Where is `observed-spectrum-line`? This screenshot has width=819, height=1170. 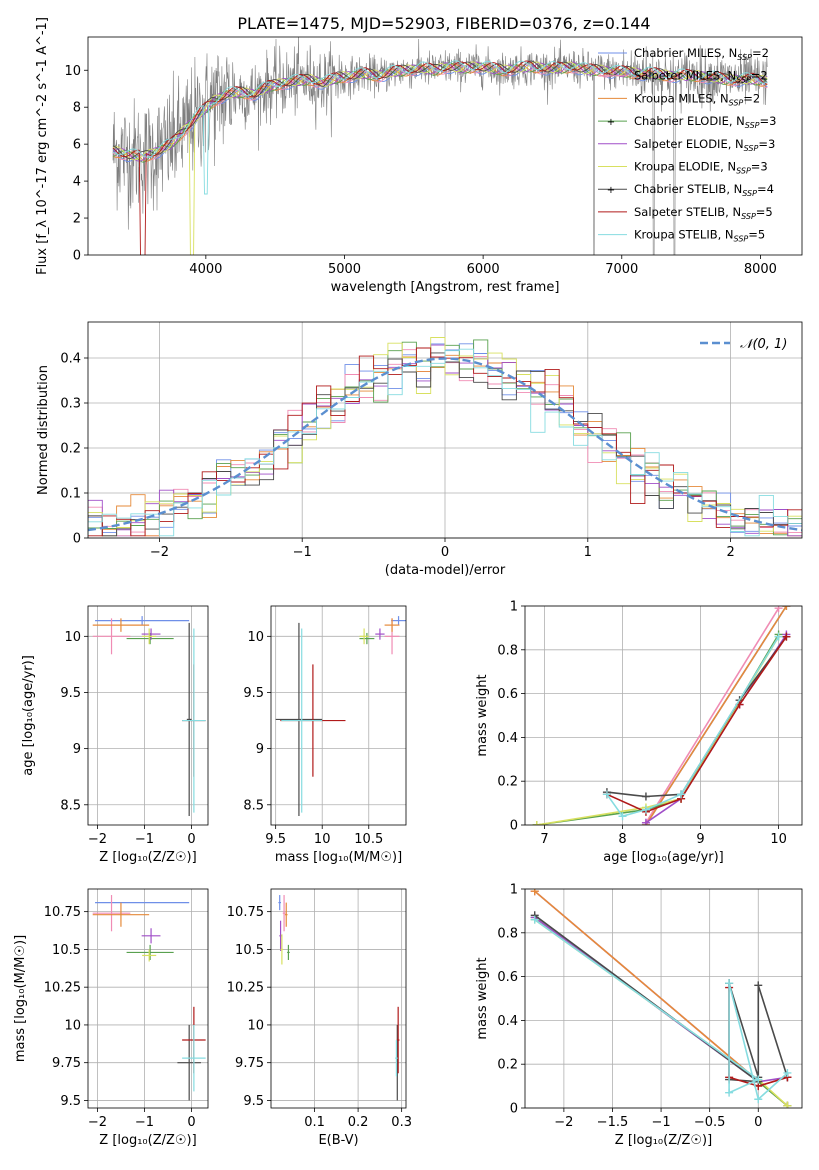
observed-spectrum-line is located at coordinates (440, 146).